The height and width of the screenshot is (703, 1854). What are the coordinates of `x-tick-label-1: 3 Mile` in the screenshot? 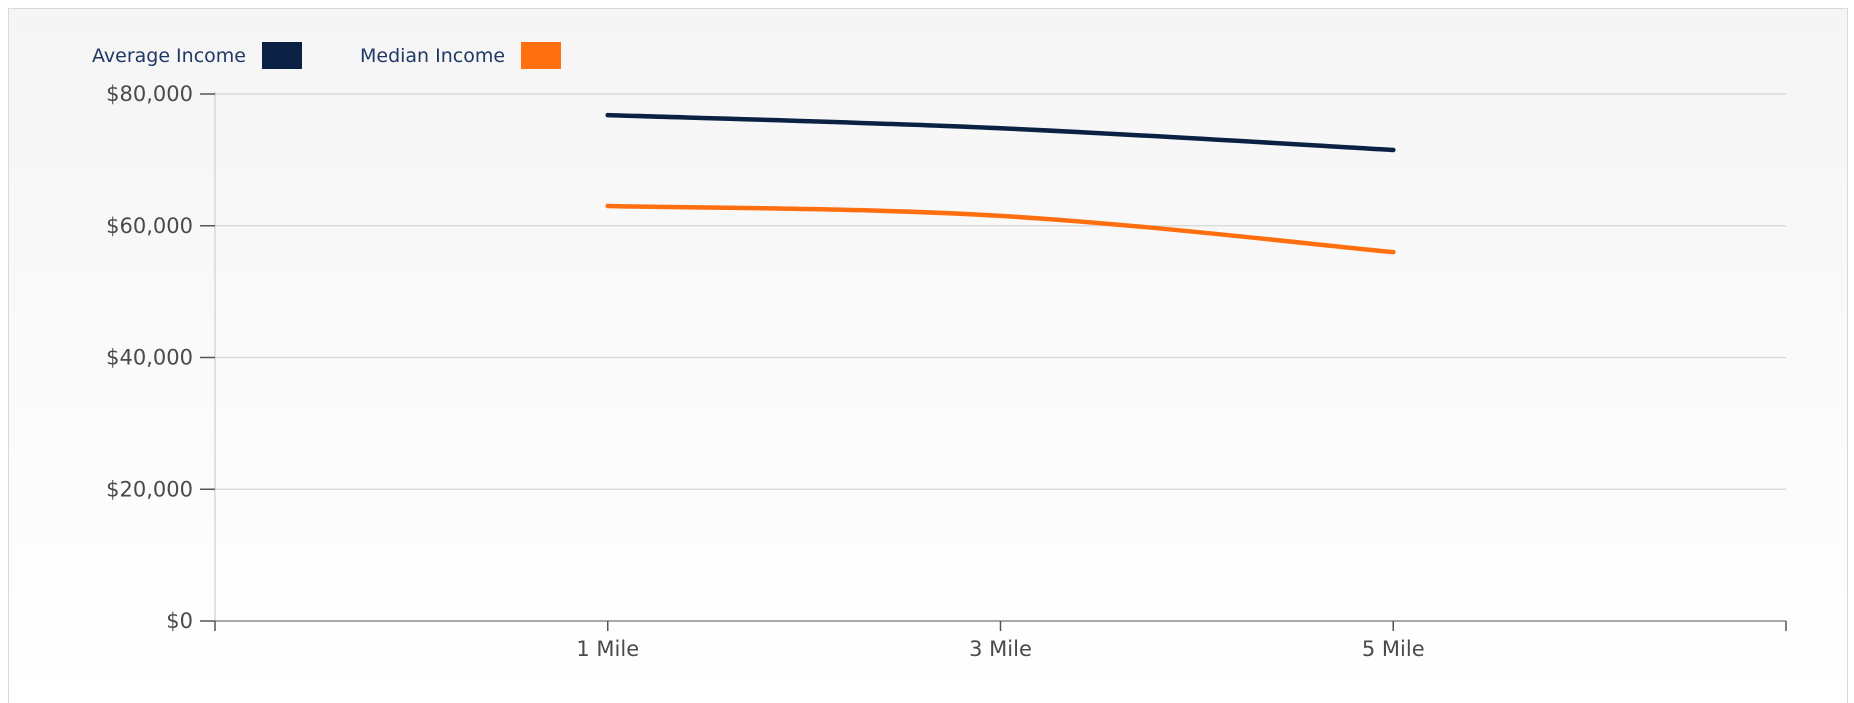 It's located at (1000, 649).